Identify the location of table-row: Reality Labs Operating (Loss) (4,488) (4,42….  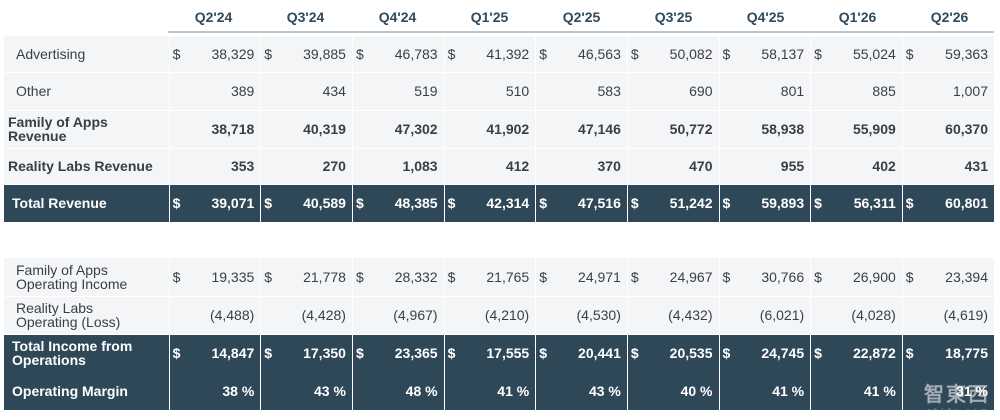
(499, 315).